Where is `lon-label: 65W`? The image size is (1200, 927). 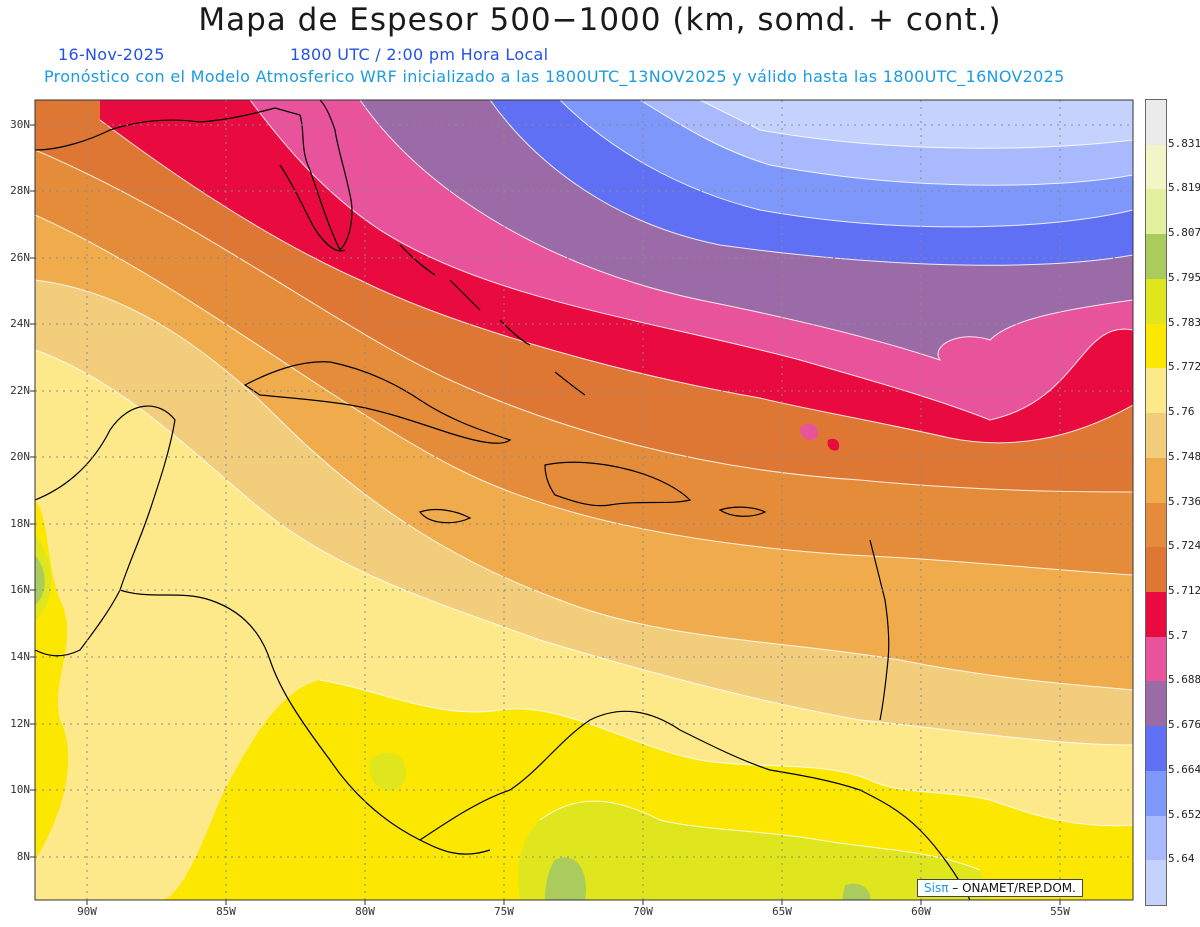 lon-label: 65W is located at coordinates (782, 911).